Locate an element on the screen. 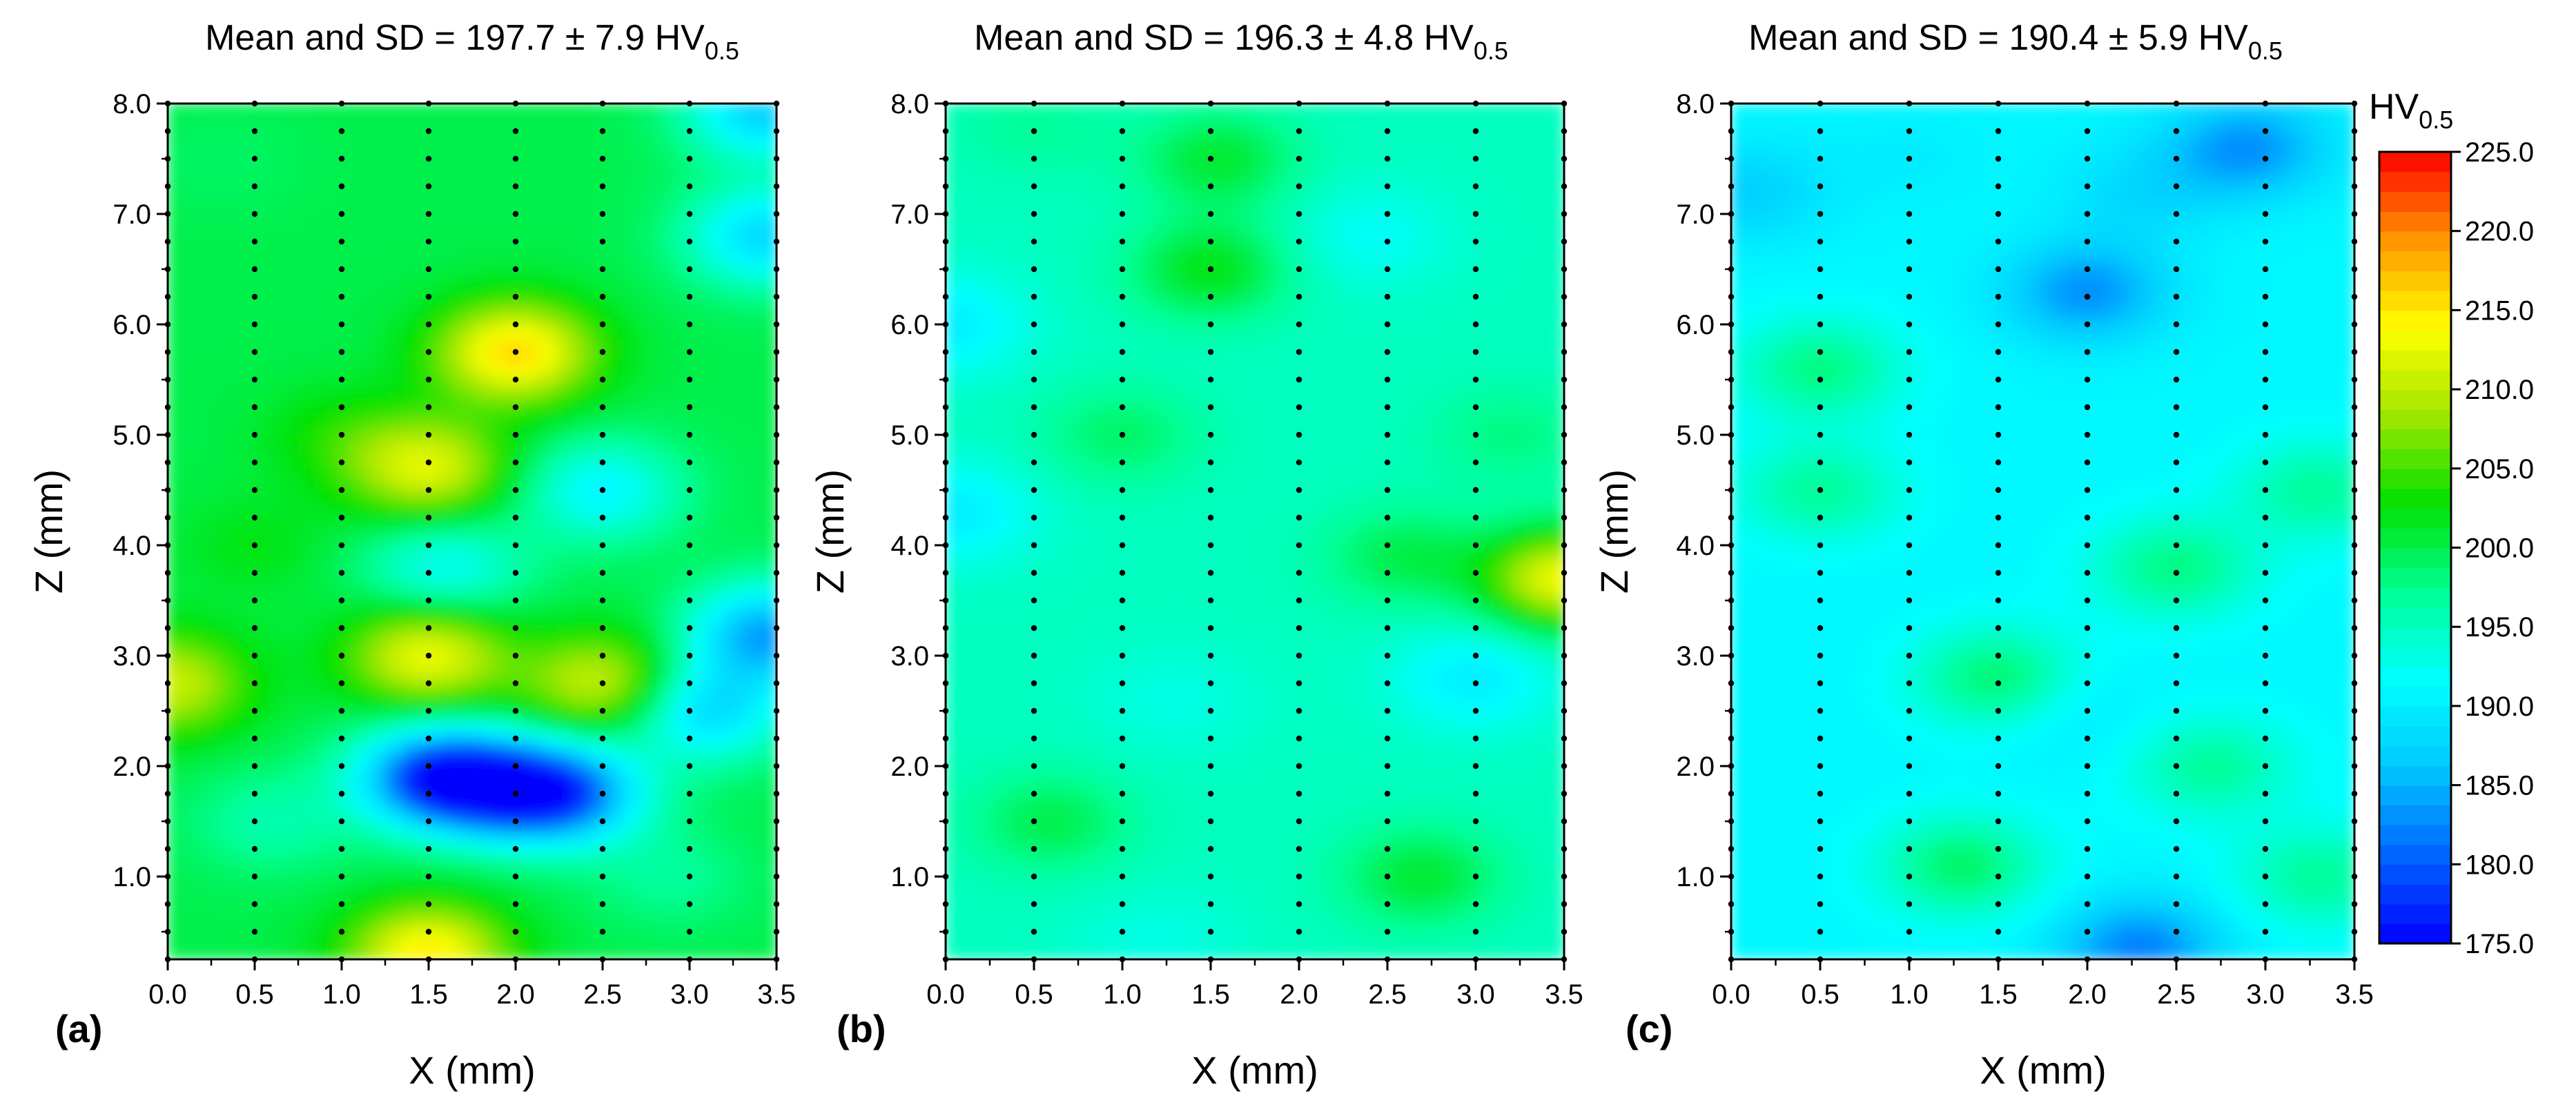 The image size is (2576, 1116). panel-b-title: Mean and SD = 196.3 ± 4.8 HV0.5 is located at coordinates (1241, 42).